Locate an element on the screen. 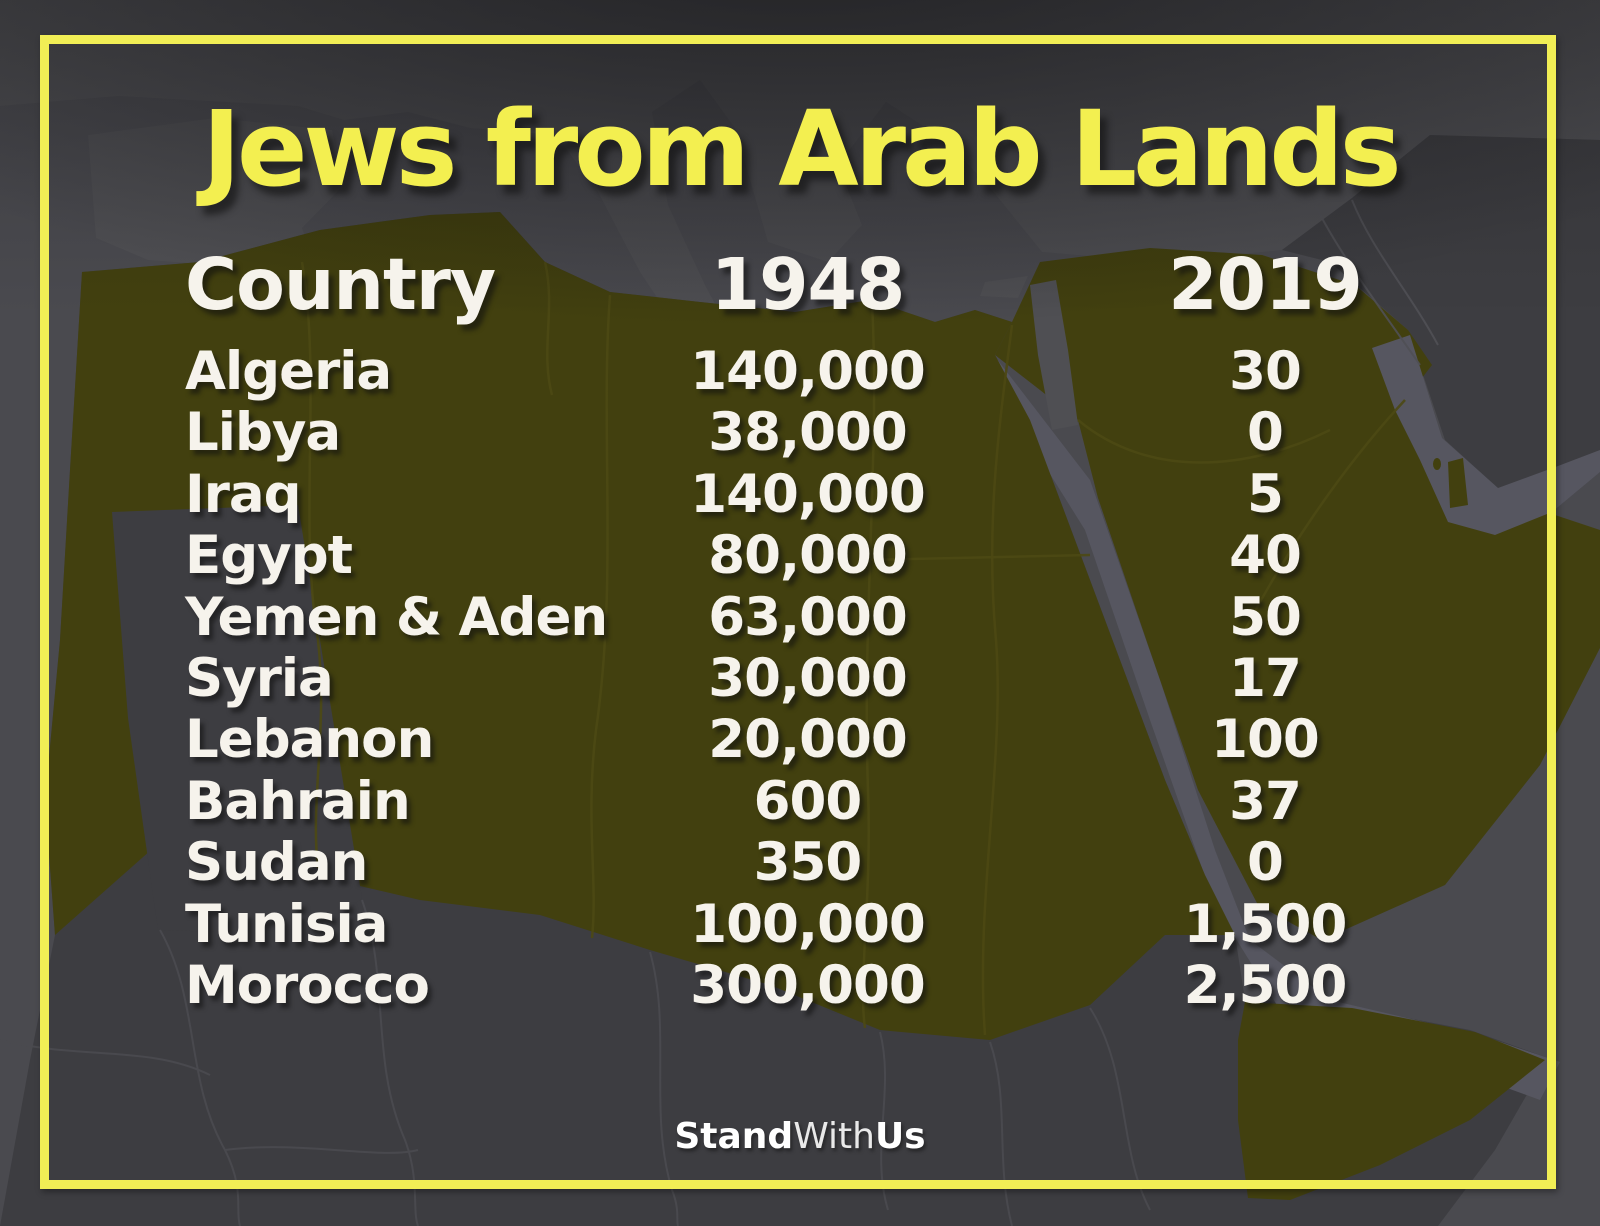 Image resolution: width=1600 pixels, height=1226 pixels. value-1948: 38,000 is located at coordinates (808, 433).